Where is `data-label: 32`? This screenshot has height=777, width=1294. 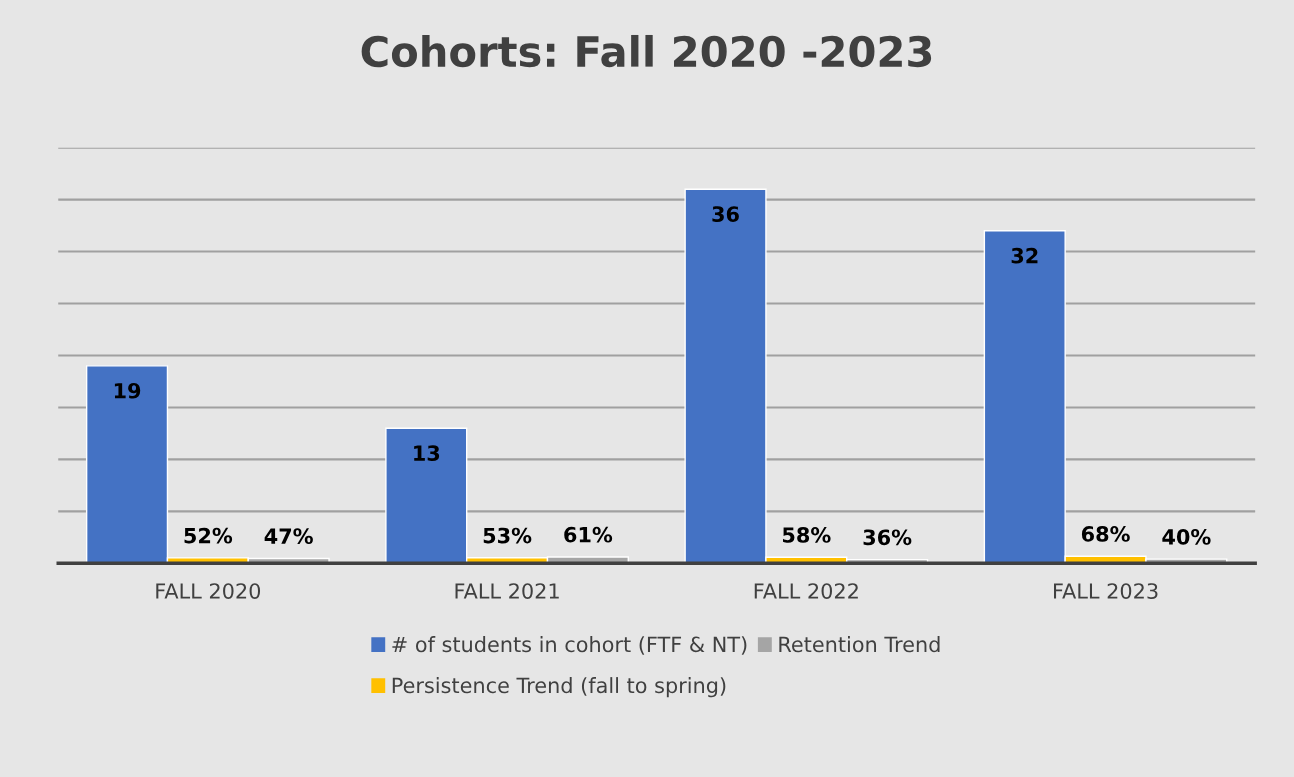 data-label: 32 is located at coordinates (1024, 255).